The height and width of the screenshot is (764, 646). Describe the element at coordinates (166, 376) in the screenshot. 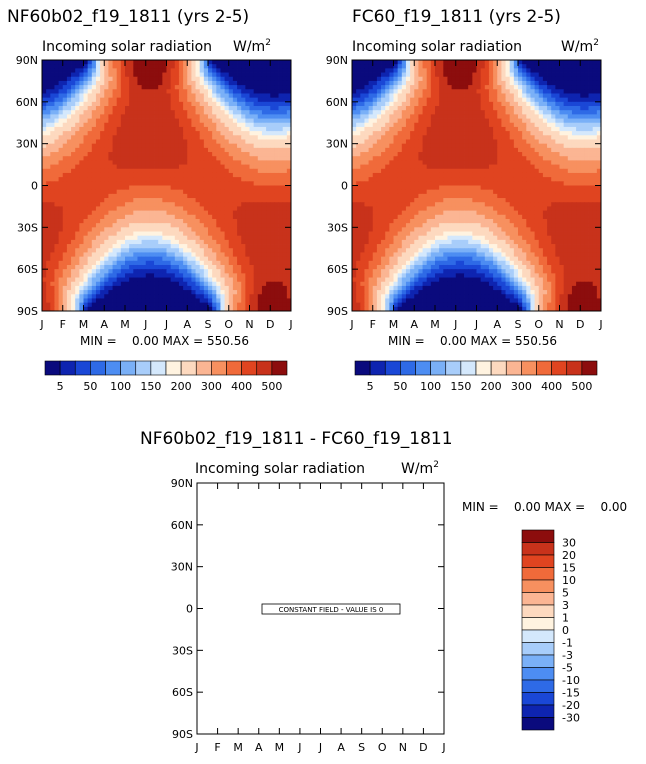

I see `panel-1-colorbar: 5 50 100 150 200 300 400 500` at that location.